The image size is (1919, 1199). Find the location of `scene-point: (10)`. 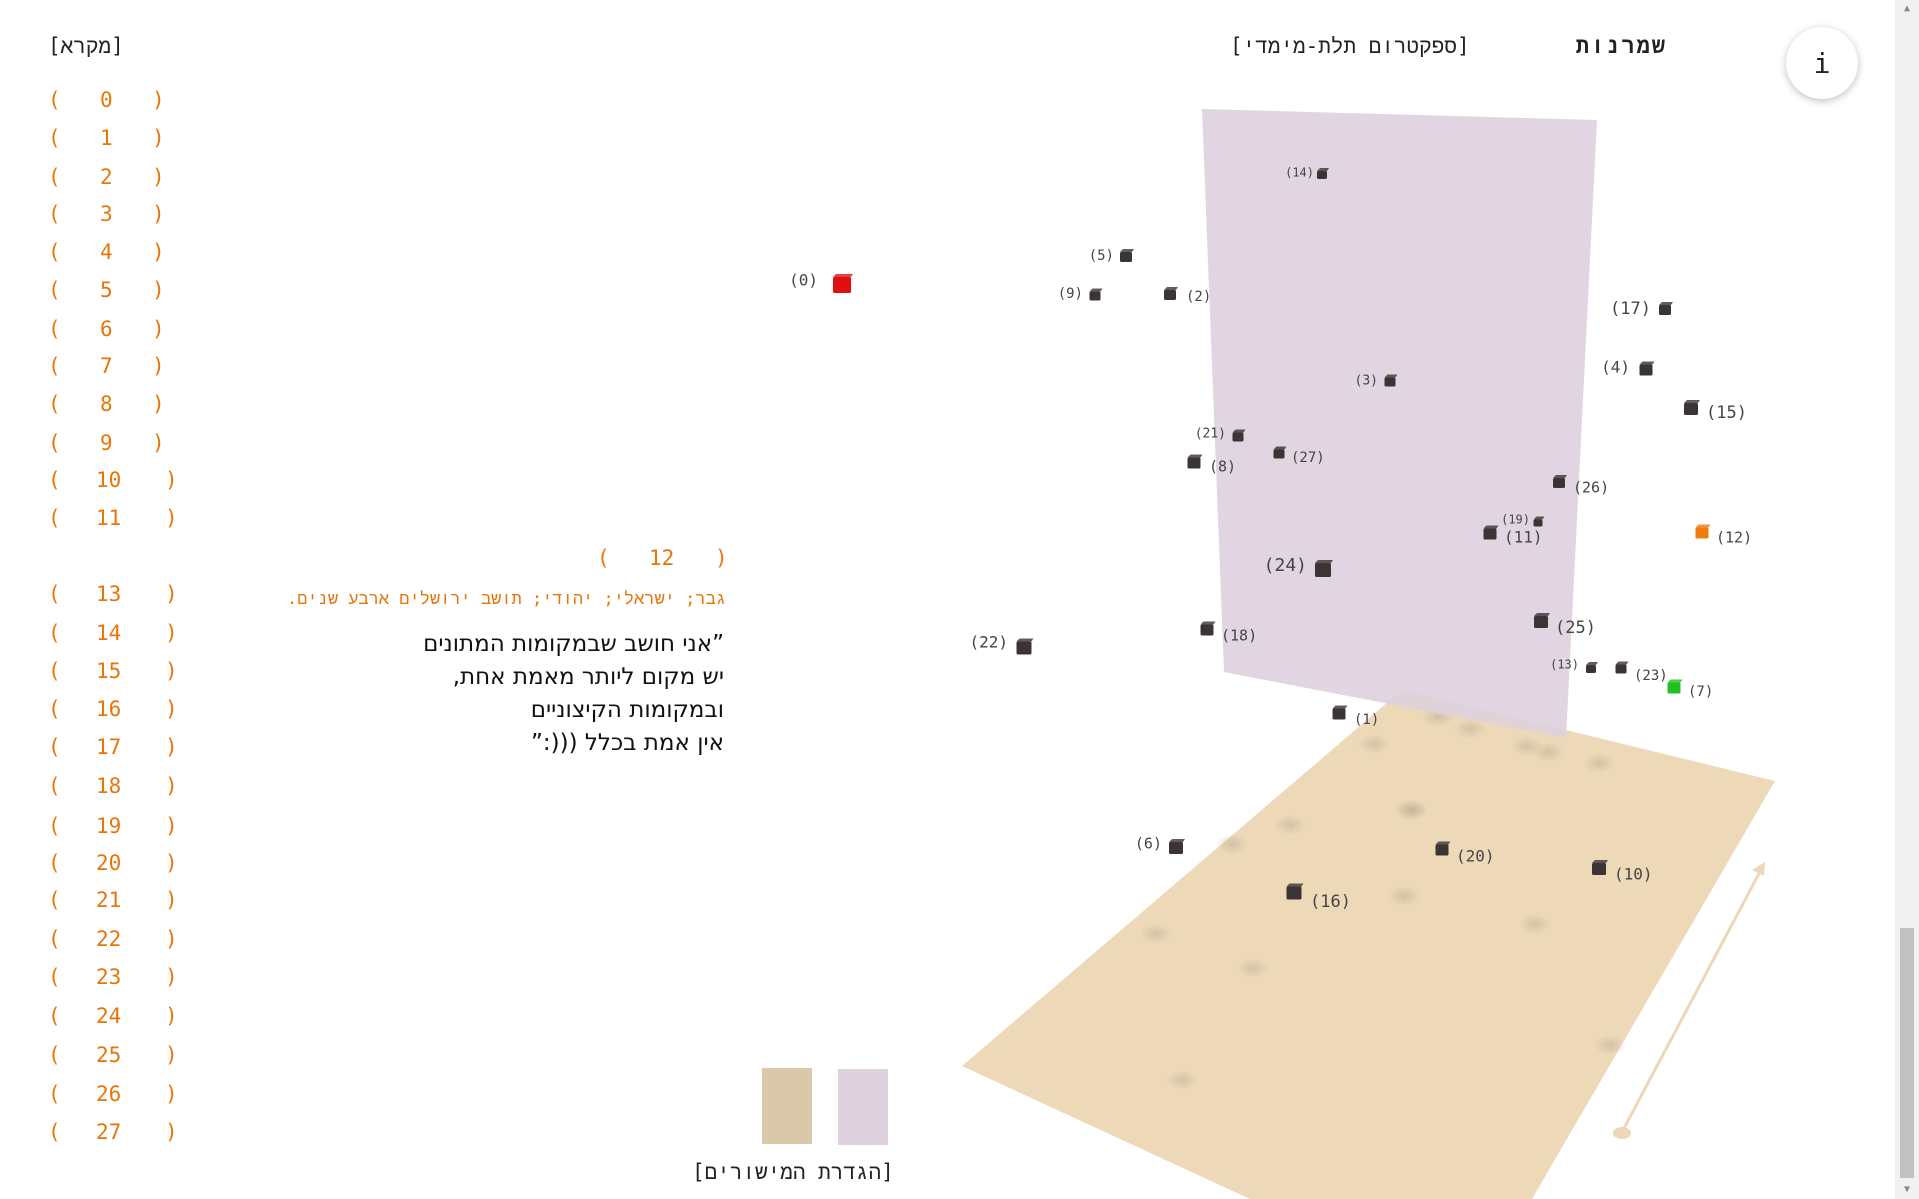

scene-point: (10) is located at coordinates (1622, 872).